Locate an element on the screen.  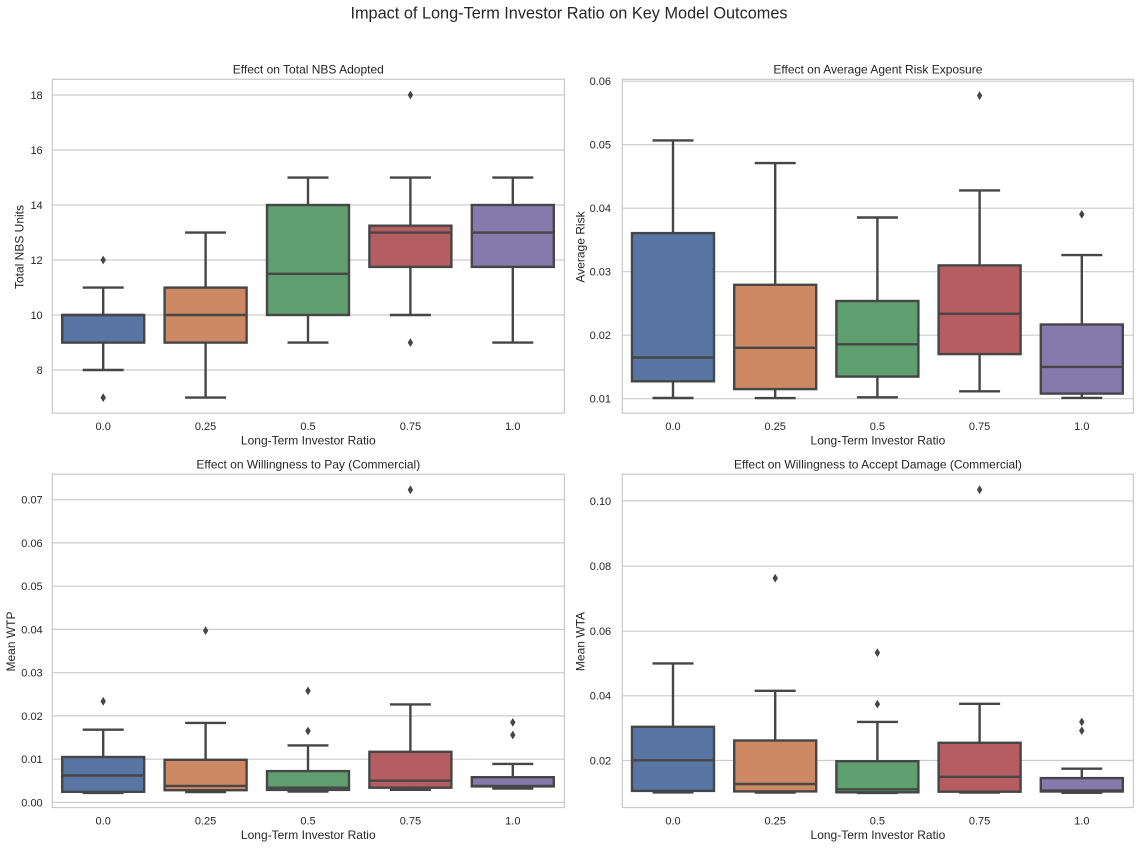
svg-text: 14 is located at coordinates (36, 206).